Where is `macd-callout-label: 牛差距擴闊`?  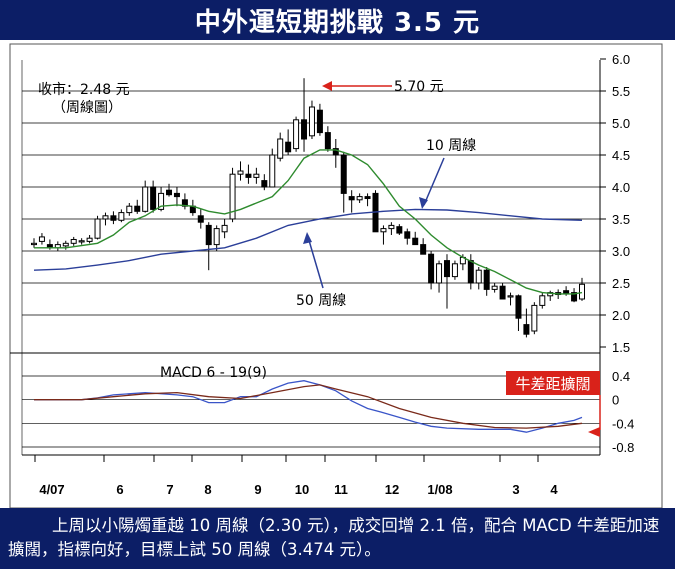
macd-callout-label: 牛差距擴闊 is located at coordinates (552, 384).